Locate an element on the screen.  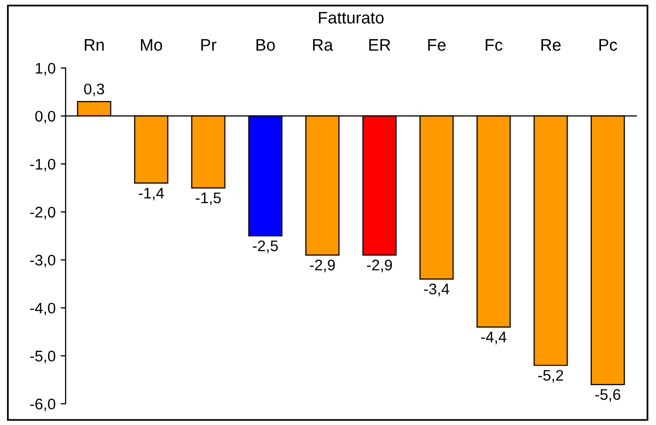
data-label: -1,5 is located at coordinates (208, 199).